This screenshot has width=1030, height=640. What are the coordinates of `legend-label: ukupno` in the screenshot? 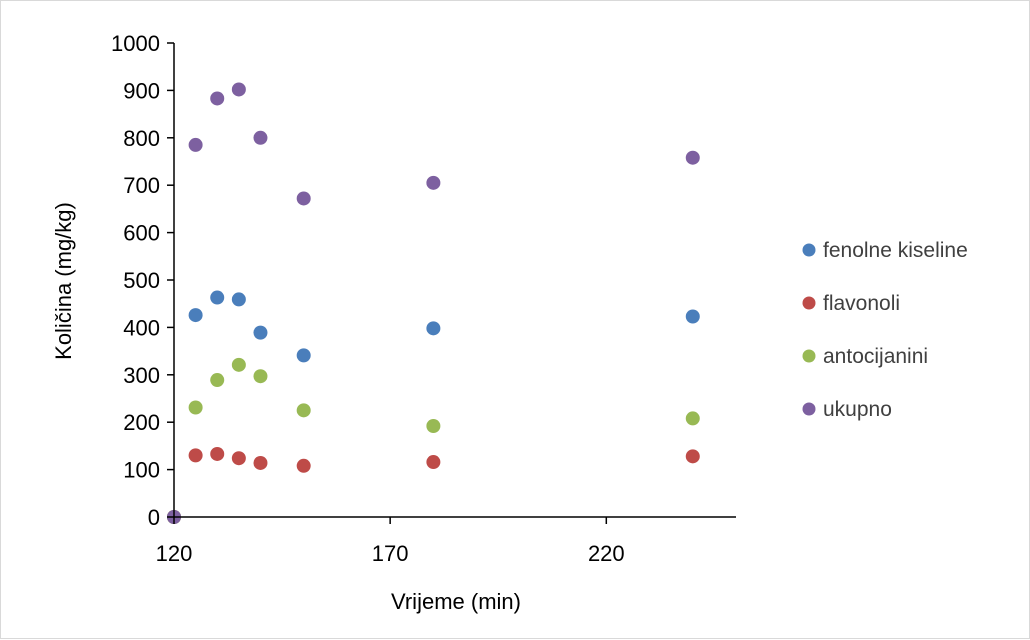 It's located at (857, 409).